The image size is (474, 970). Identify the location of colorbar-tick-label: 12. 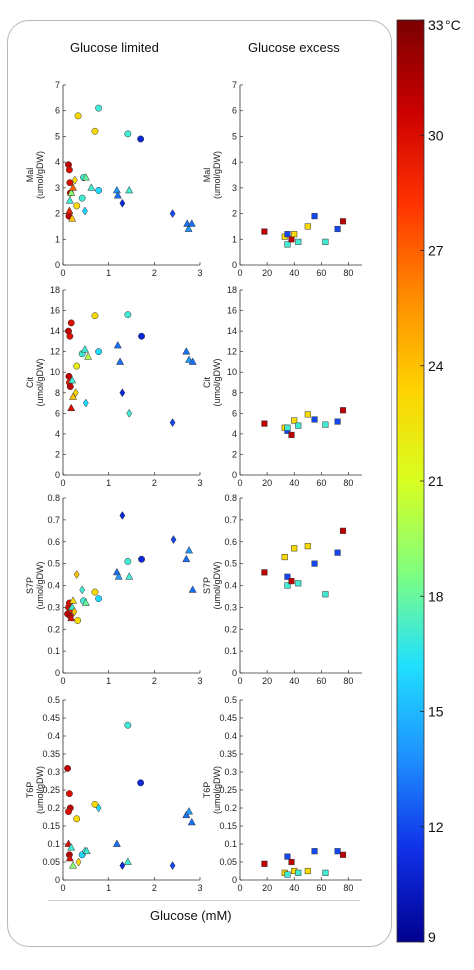
(436, 827).